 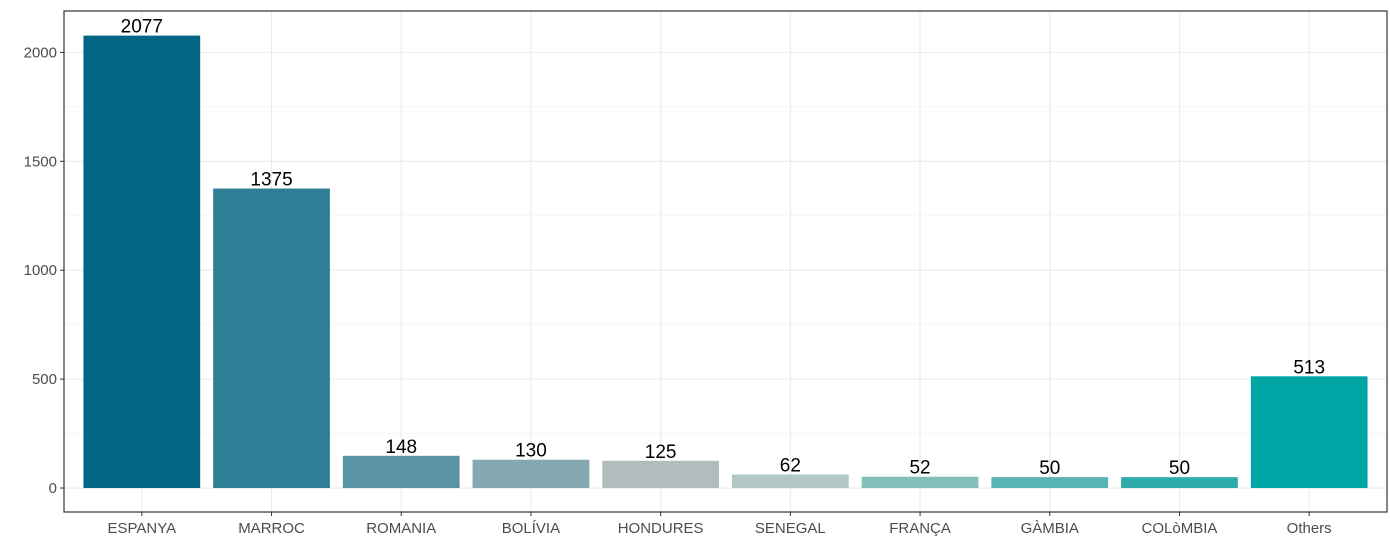 I want to click on x-tick-label: Others, so click(x=1309, y=528).